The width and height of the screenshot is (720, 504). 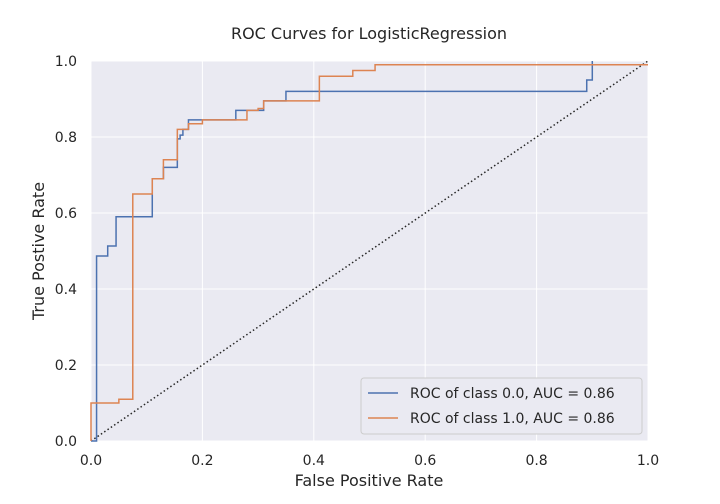 What do you see at coordinates (512, 419) in the screenshot?
I see `legend-label-class-1: ROC of class 1.0, AUC = 0.86` at bounding box center [512, 419].